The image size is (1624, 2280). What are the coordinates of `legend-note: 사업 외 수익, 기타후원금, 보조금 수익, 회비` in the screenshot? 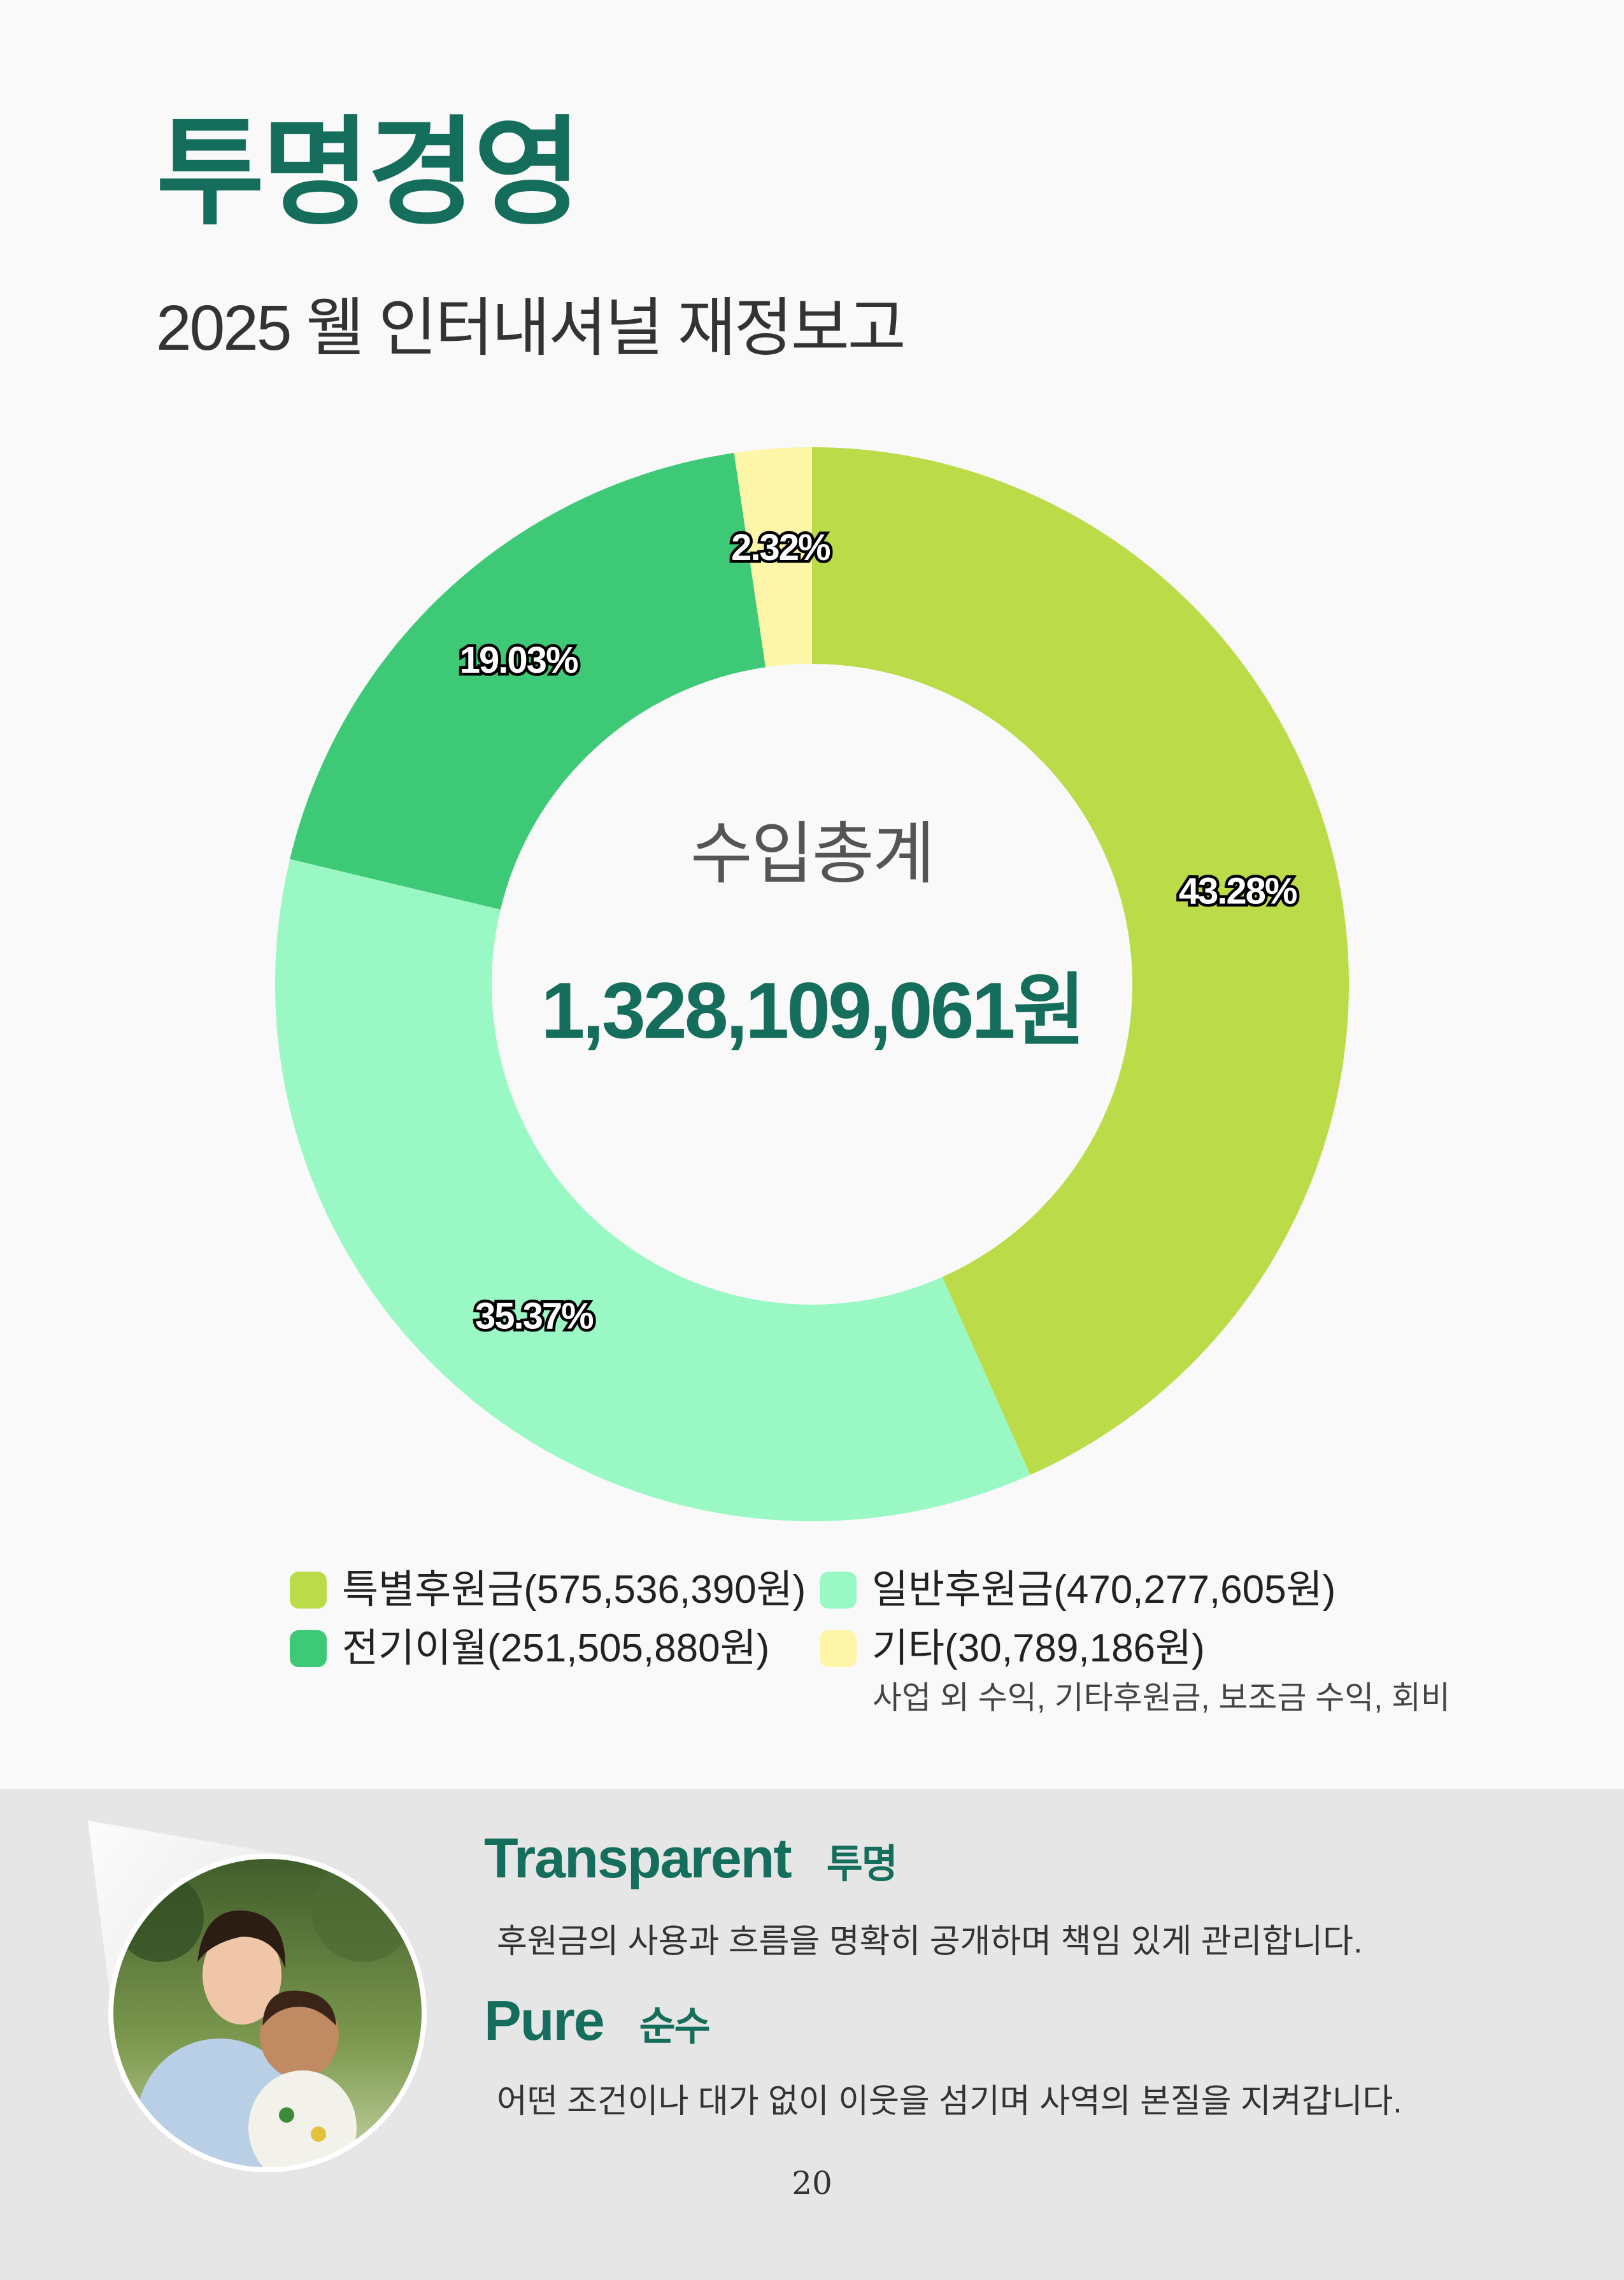 It's located at (1162, 1698).